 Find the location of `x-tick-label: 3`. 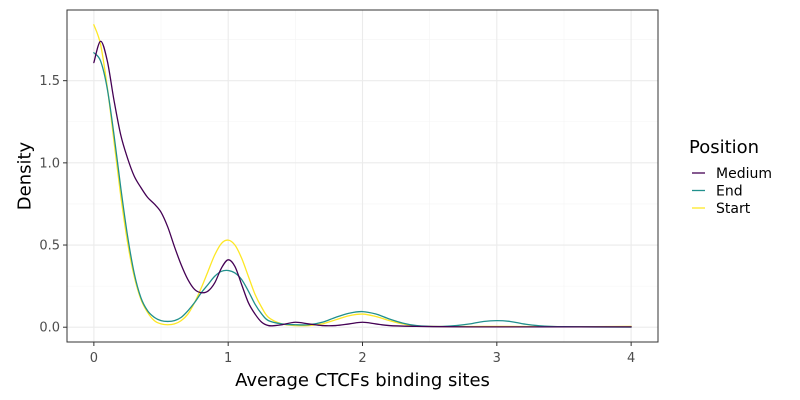

x-tick-label: 3 is located at coordinates (497, 358).